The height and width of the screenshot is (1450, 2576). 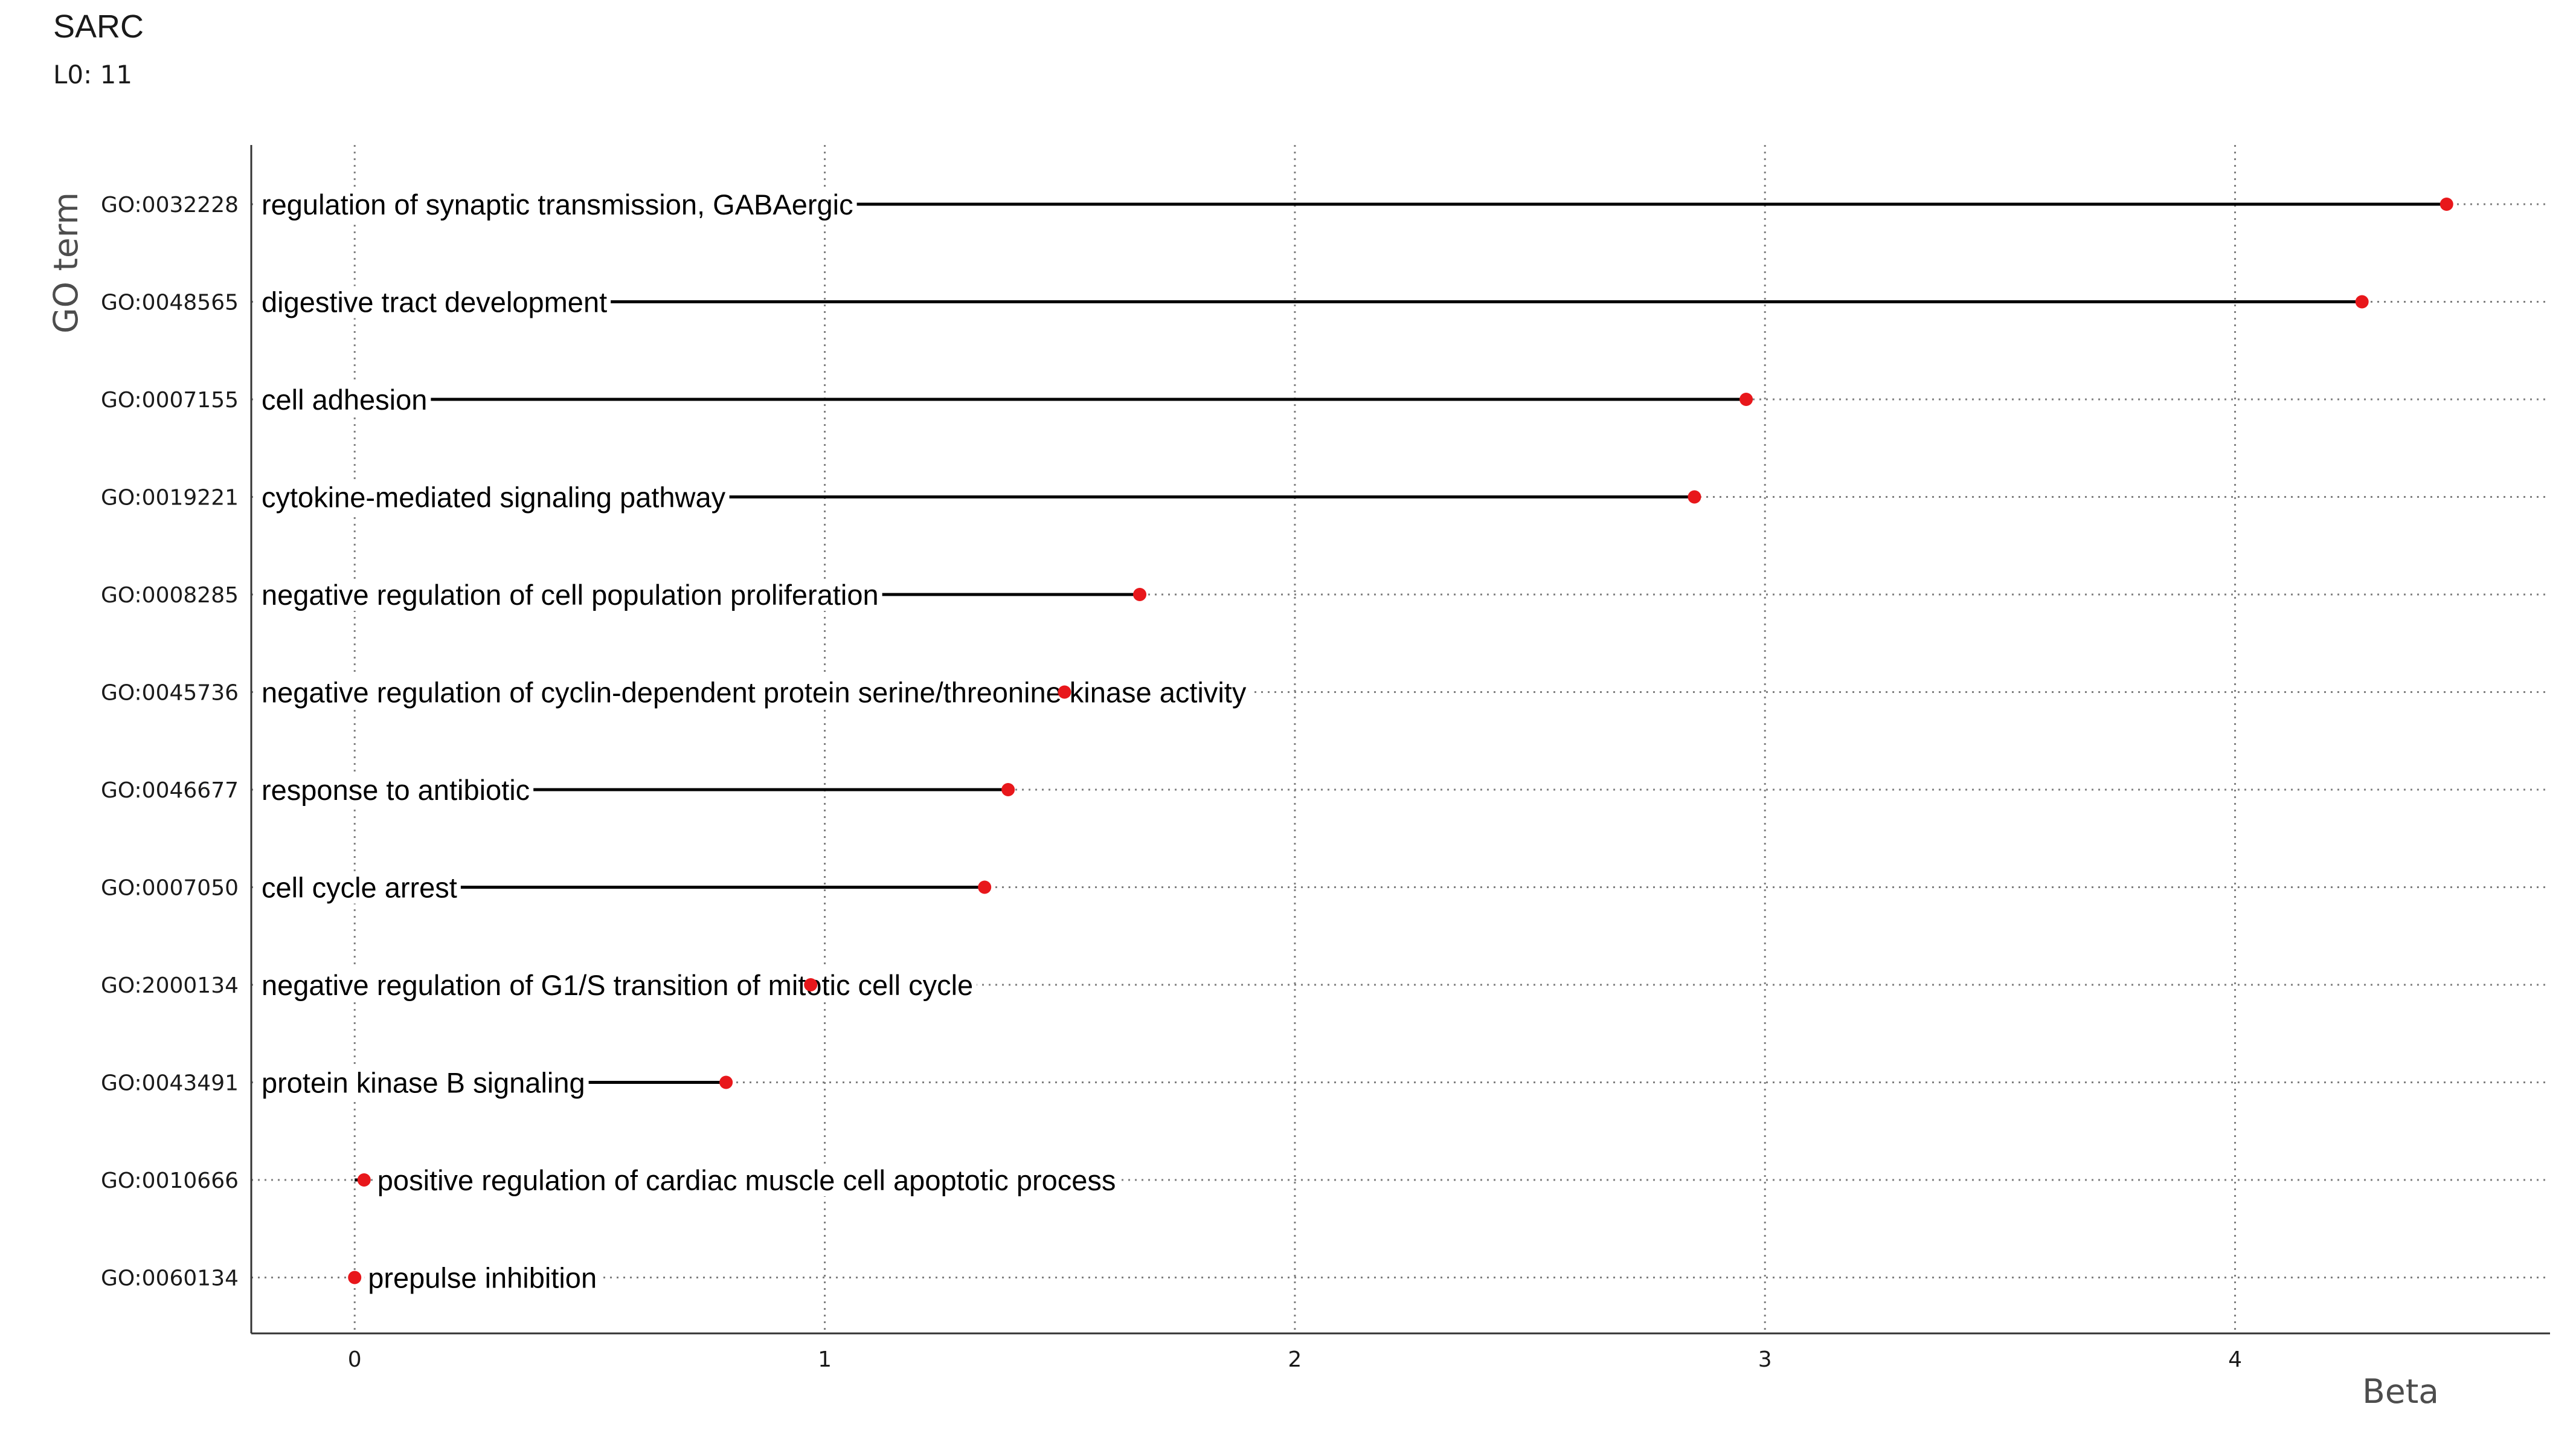 What do you see at coordinates (825, 1359) in the screenshot?
I see `x-tick-label: 1` at bounding box center [825, 1359].